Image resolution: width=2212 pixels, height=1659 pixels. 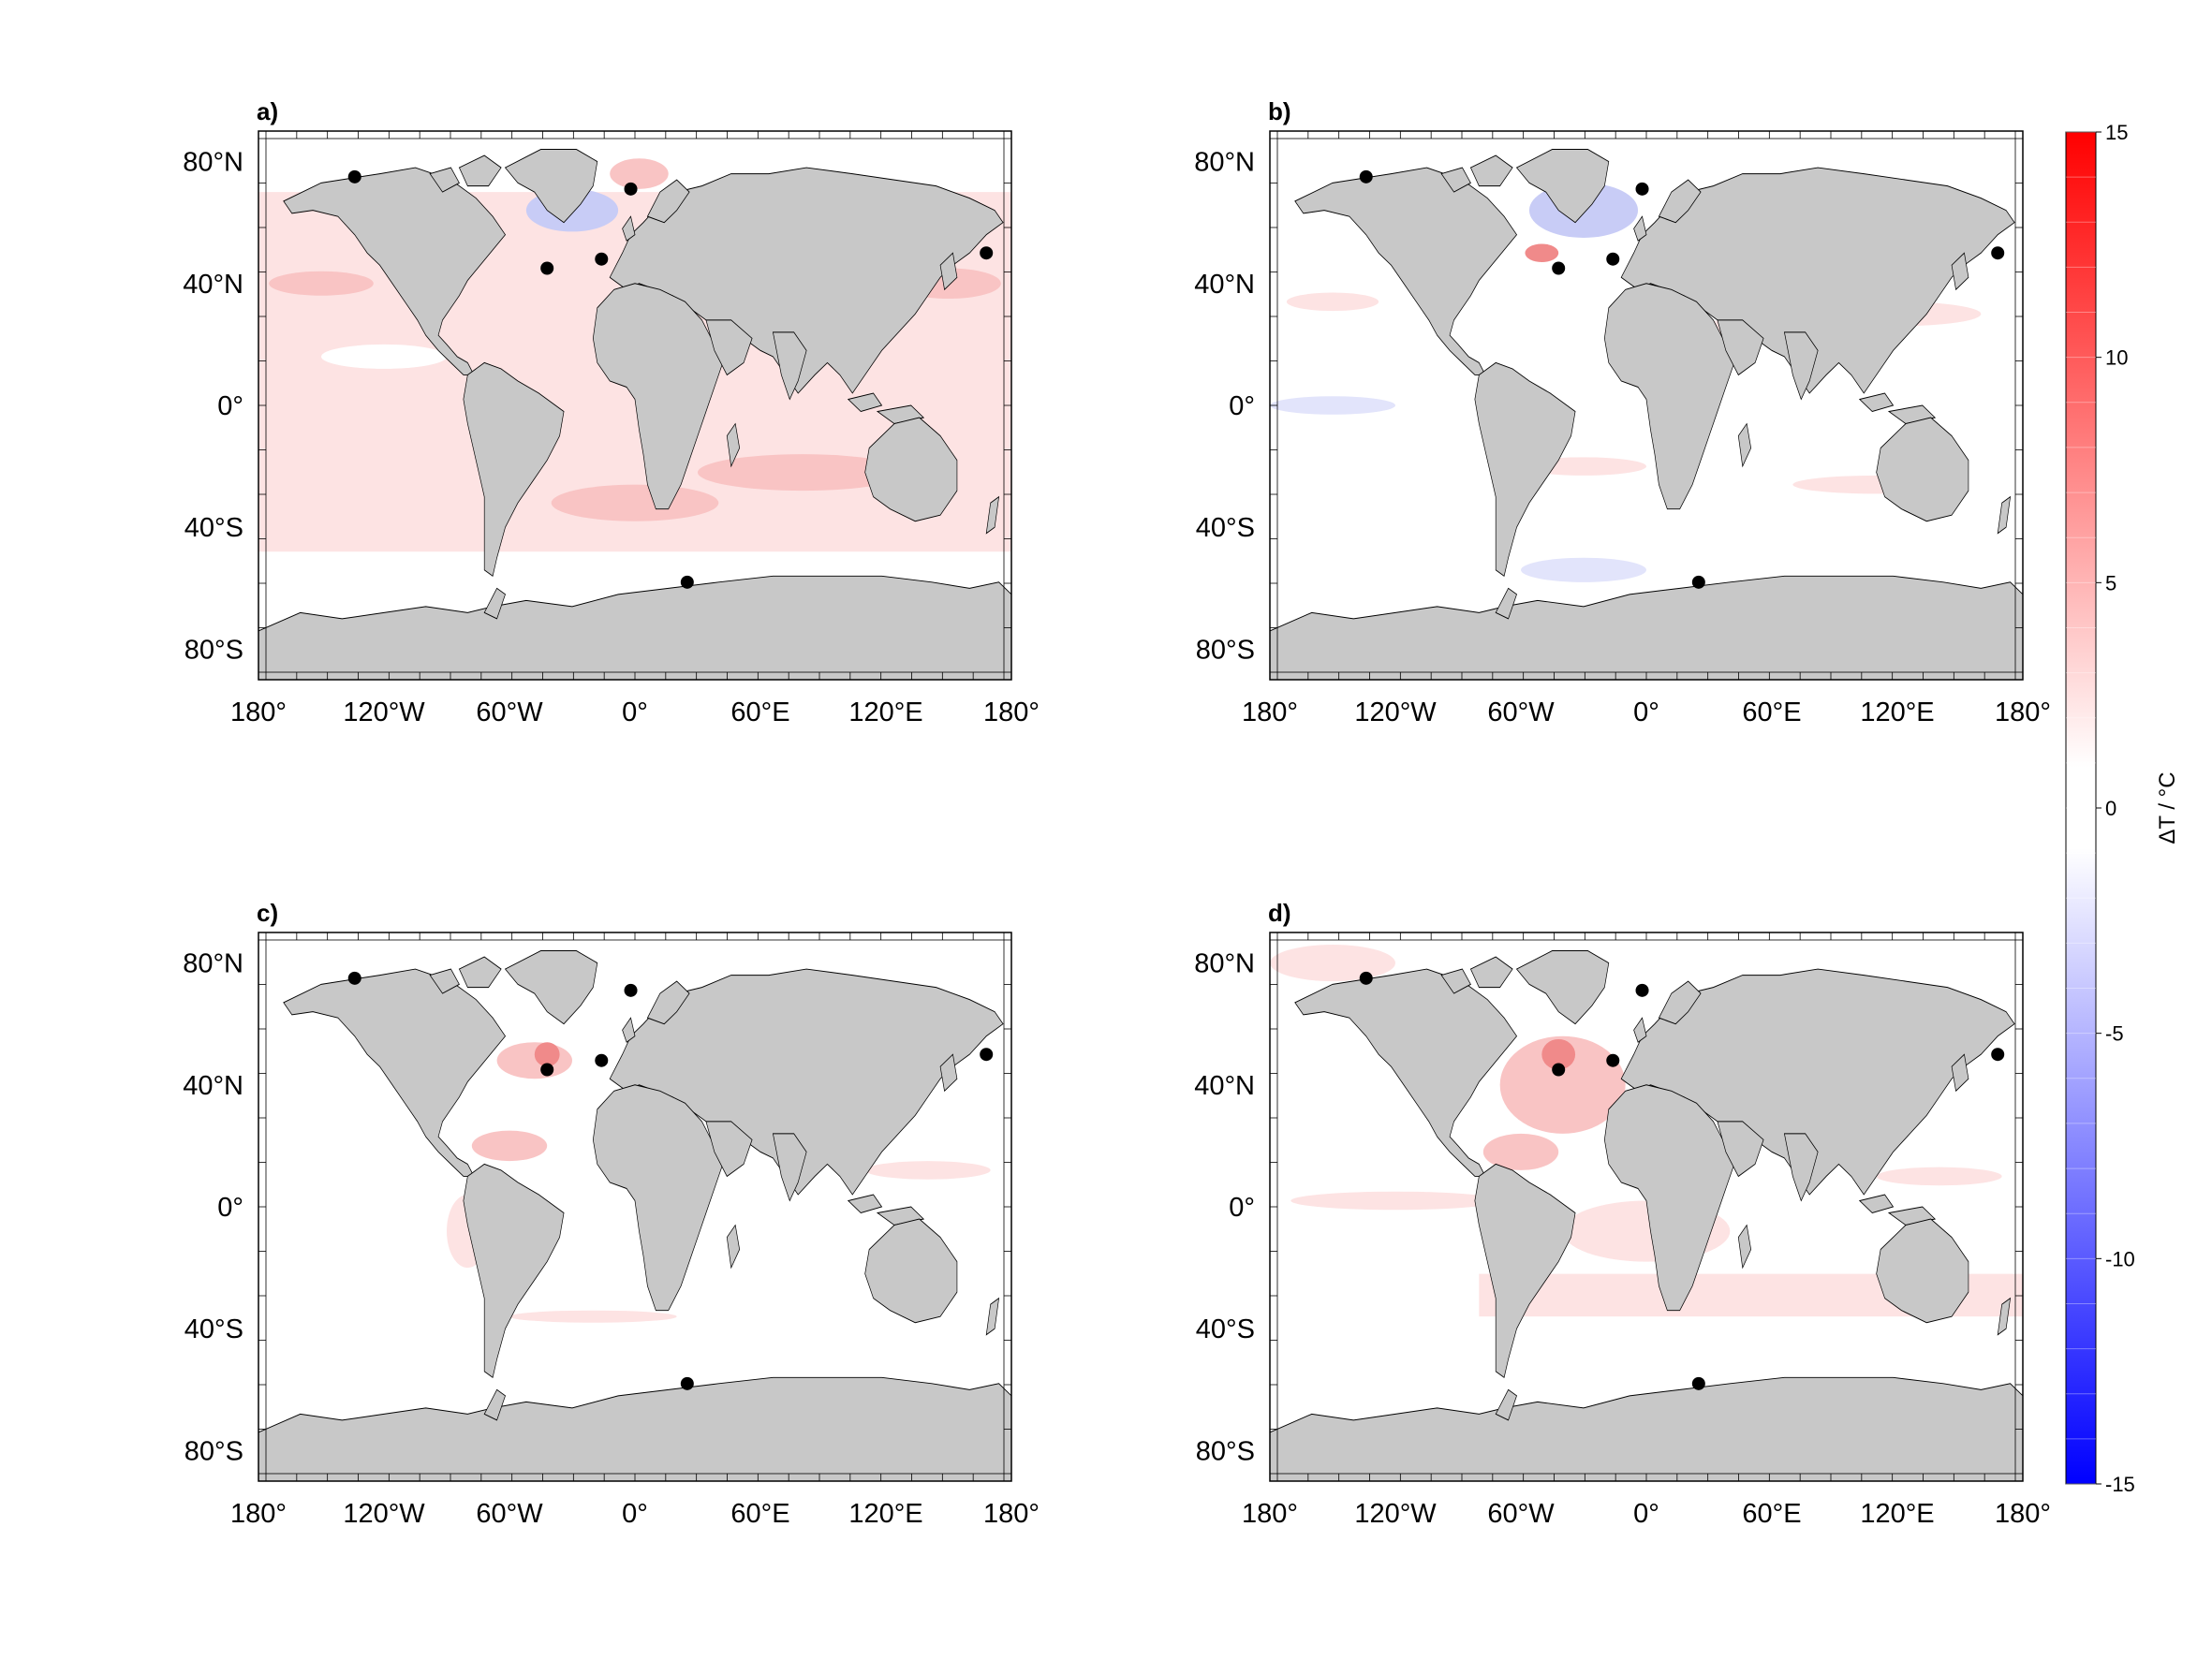 What do you see at coordinates (1646, 1131) in the screenshot?
I see `anomaly-field` at bounding box center [1646, 1131].